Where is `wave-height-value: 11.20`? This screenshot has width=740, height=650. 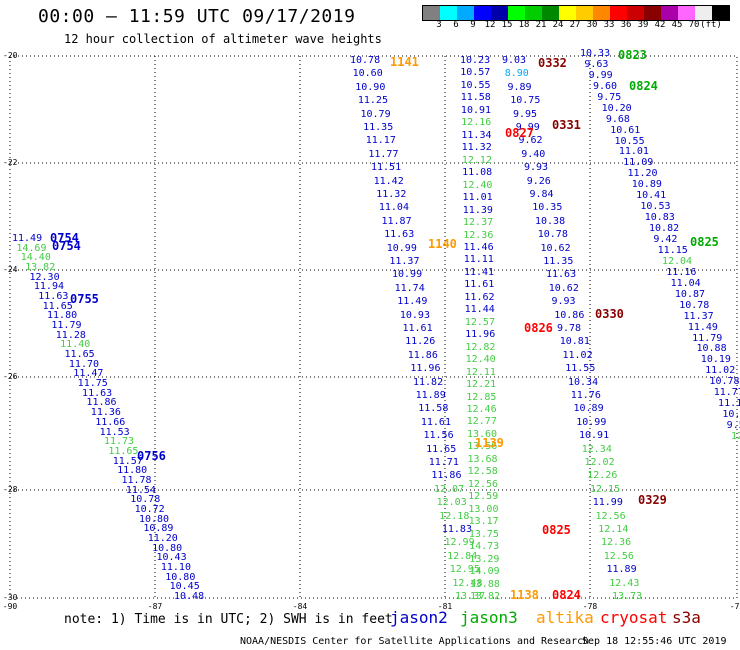
wave-height-value: 11.20 is located at coordinates (162, 538).